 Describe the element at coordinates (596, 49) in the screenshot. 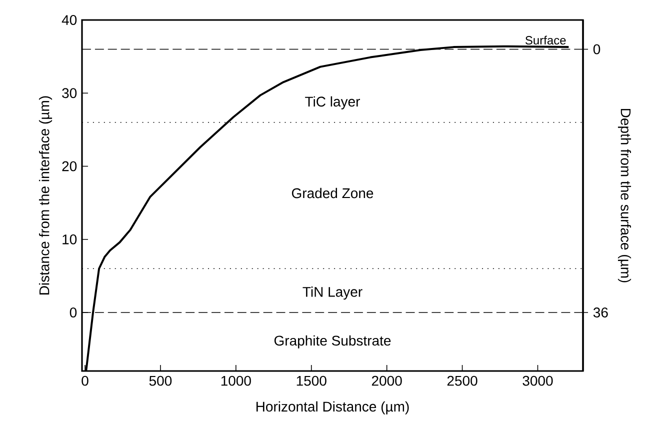

I see `y2-tick-label: 0` at that location.